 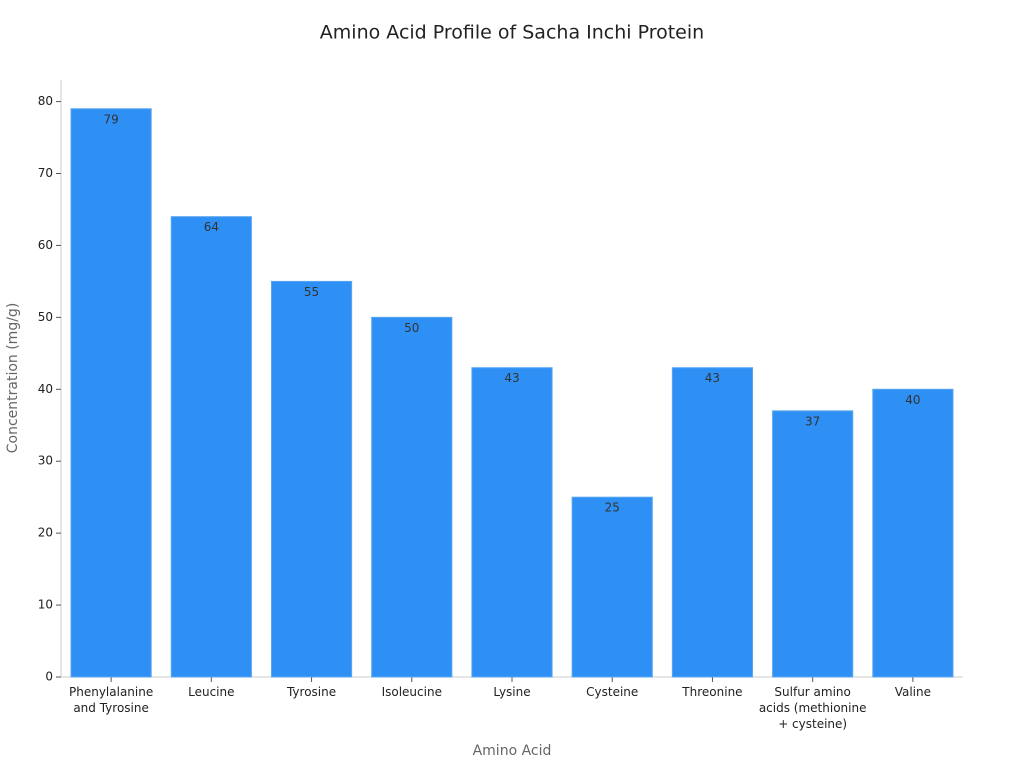 I want to click on x-tick-label: Threonine, so click(x=712, y=692).